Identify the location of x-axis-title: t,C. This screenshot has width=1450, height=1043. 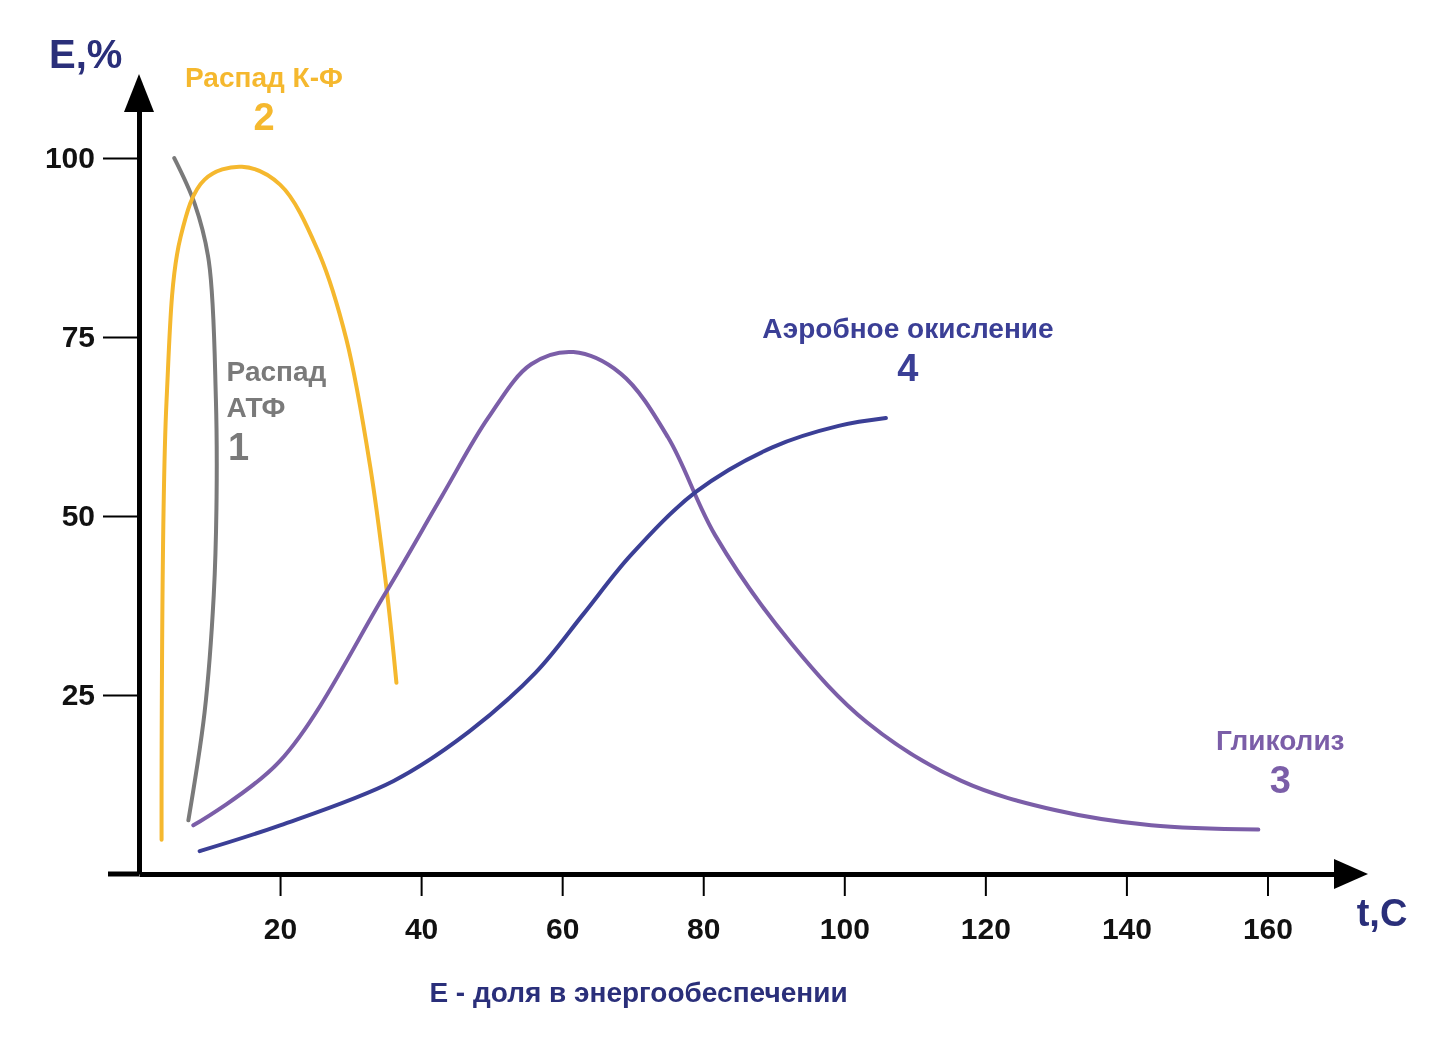
(1382, 913).